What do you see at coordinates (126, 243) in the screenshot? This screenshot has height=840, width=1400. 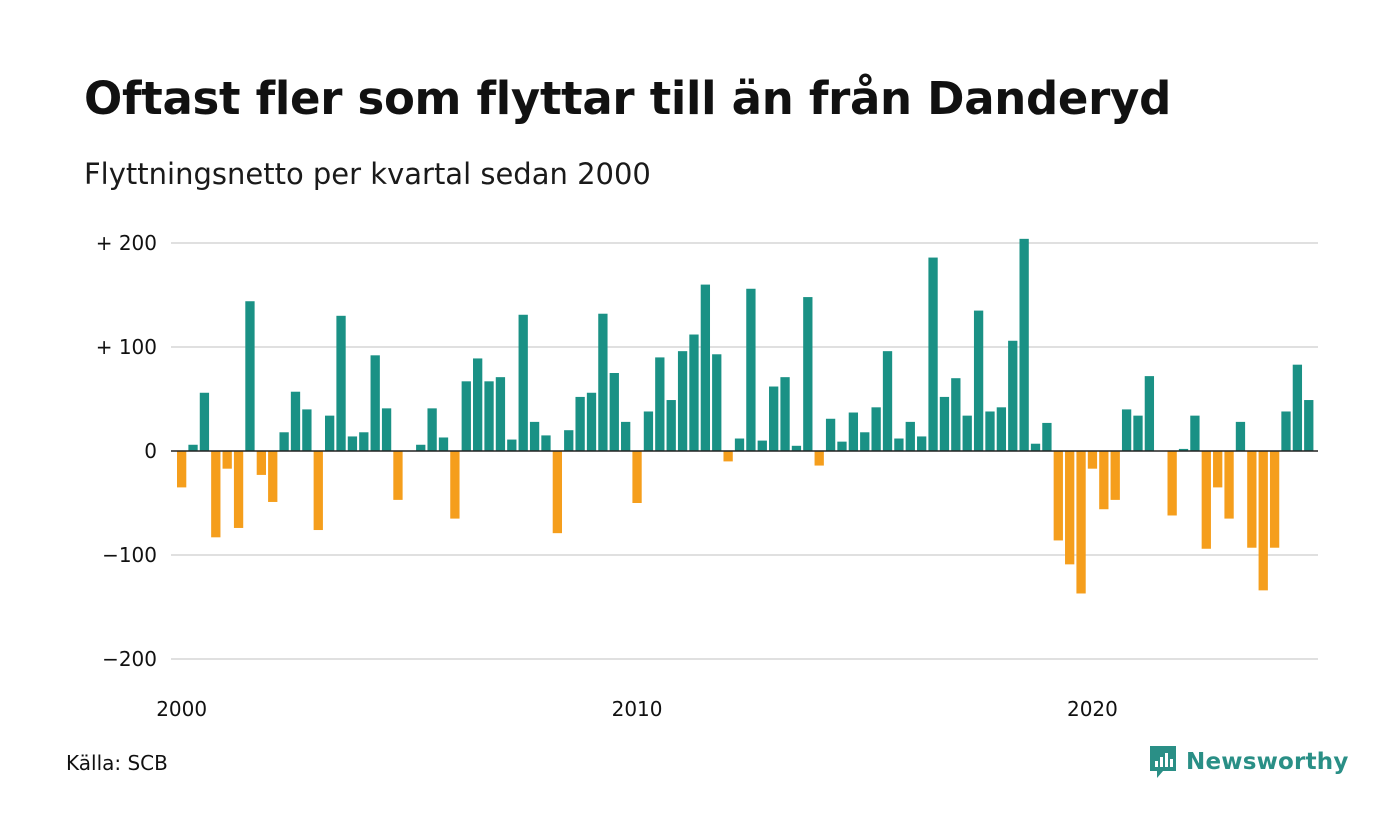 I see `y-tick-label: + 200` at bounding box center [126, 243].